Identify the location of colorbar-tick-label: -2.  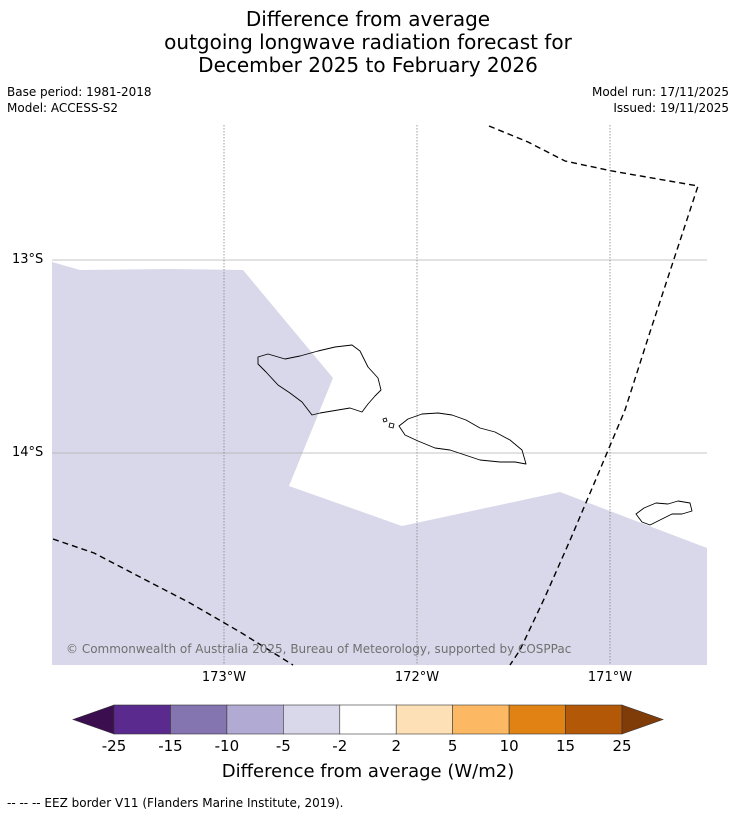
(340, 746).